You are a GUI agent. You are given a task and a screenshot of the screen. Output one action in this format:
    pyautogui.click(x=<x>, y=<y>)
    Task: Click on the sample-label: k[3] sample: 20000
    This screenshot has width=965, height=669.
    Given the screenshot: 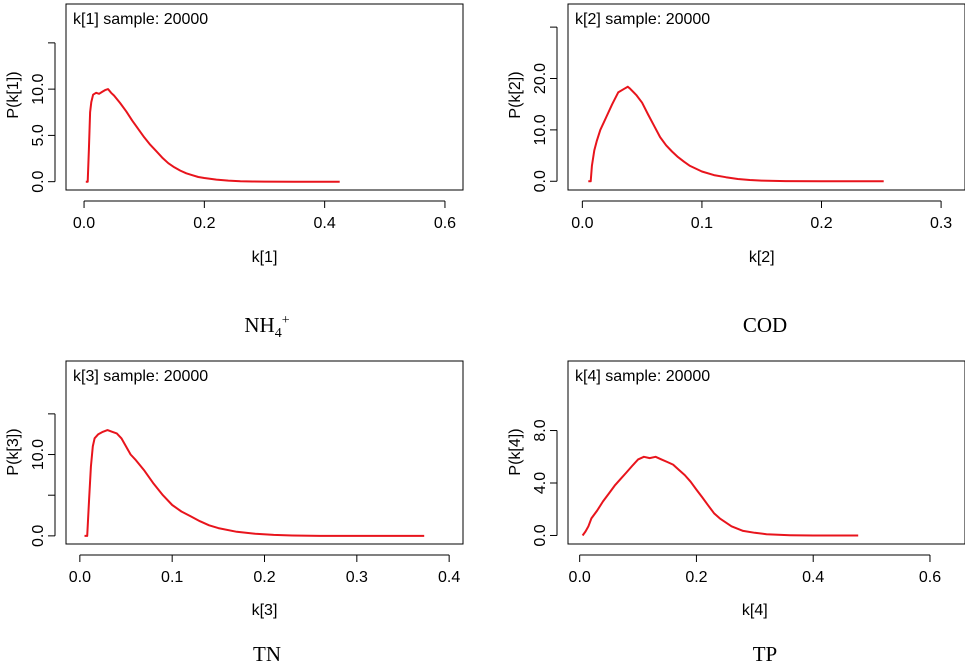 What is the action you would take?
    pyautogui.click(x=140, y=376)
    